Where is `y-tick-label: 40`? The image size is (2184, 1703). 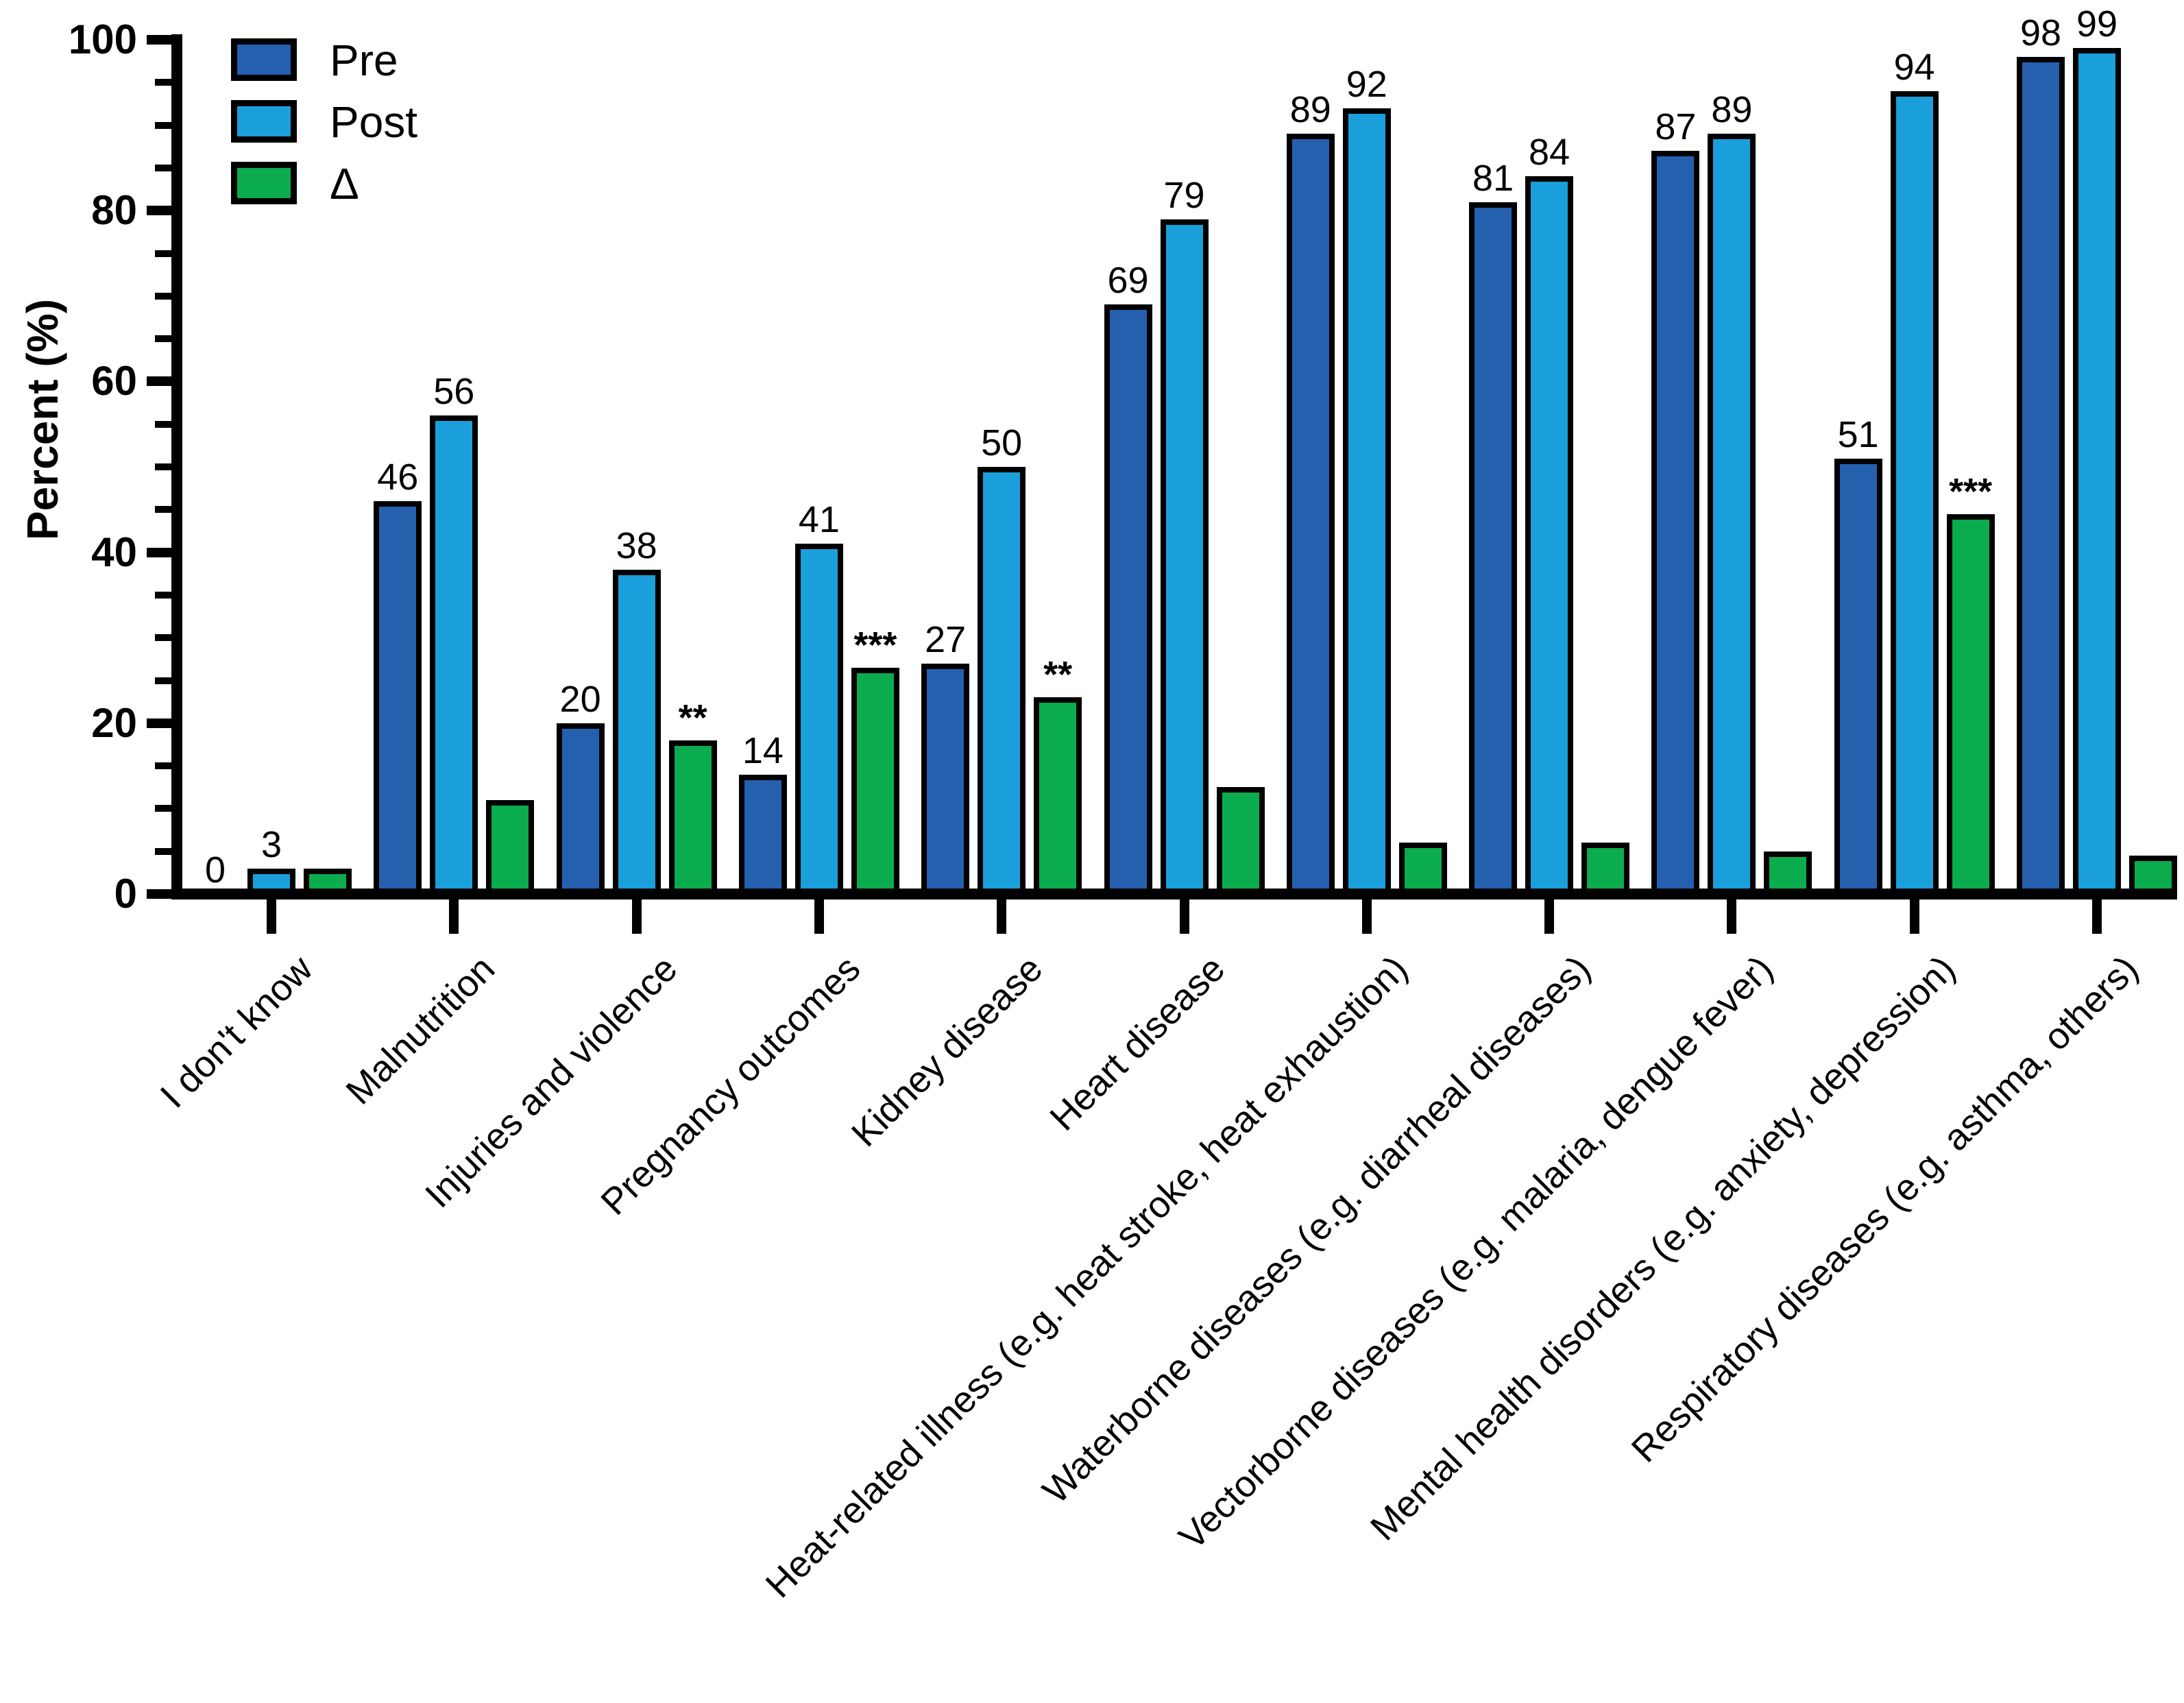
y-tick-label: 40 is located at coordinates (114, 552).